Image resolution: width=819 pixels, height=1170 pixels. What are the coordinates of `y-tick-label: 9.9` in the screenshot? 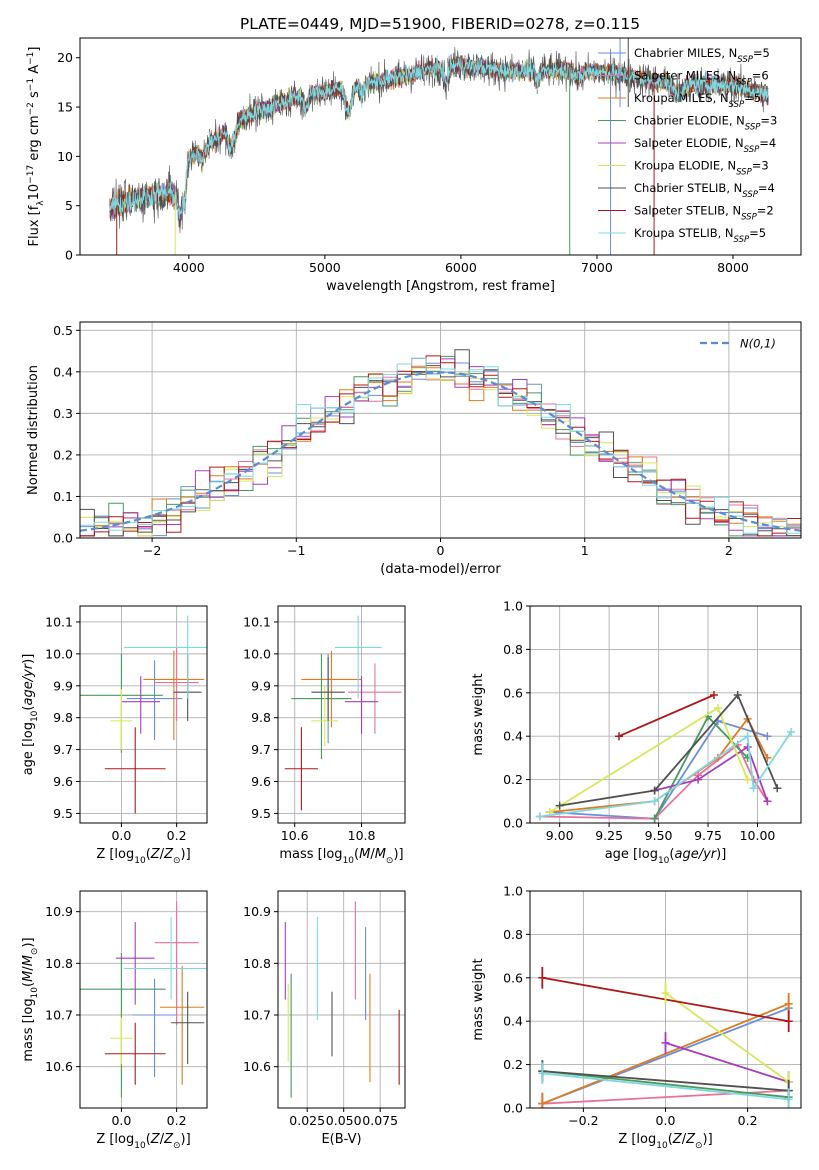 It's located at (261, 685).